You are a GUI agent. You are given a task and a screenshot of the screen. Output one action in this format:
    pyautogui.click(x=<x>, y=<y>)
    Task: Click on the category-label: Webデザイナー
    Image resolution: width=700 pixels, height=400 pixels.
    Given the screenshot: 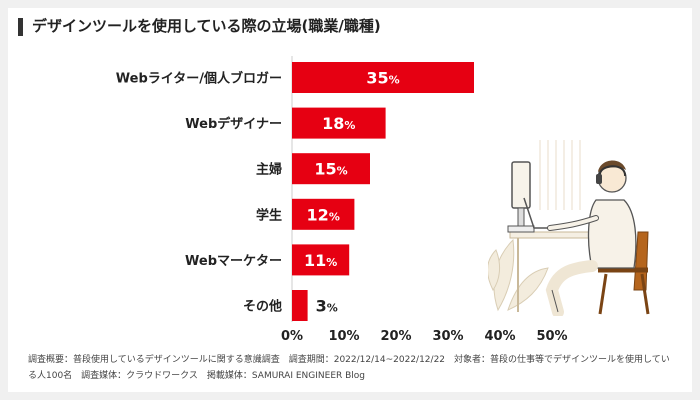 What is the action you would take?
    pyautogui.click(x=233, y=124)
    